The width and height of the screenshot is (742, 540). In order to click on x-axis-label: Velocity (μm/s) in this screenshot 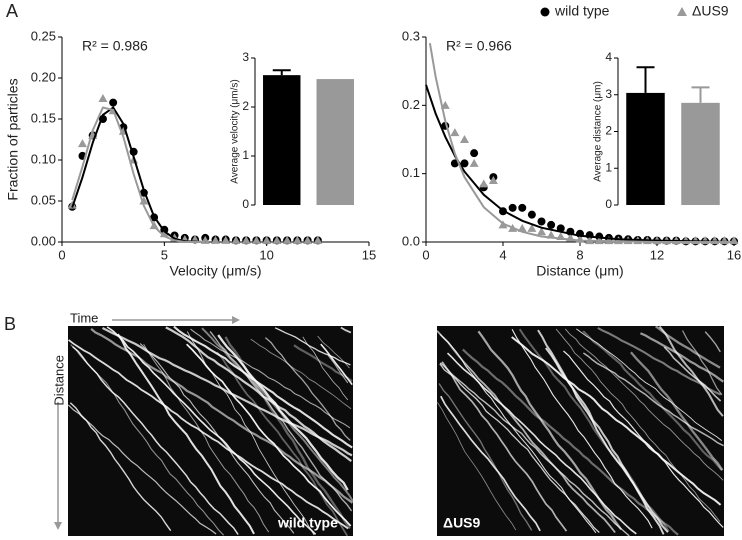, I will do `click(215, 271)`.